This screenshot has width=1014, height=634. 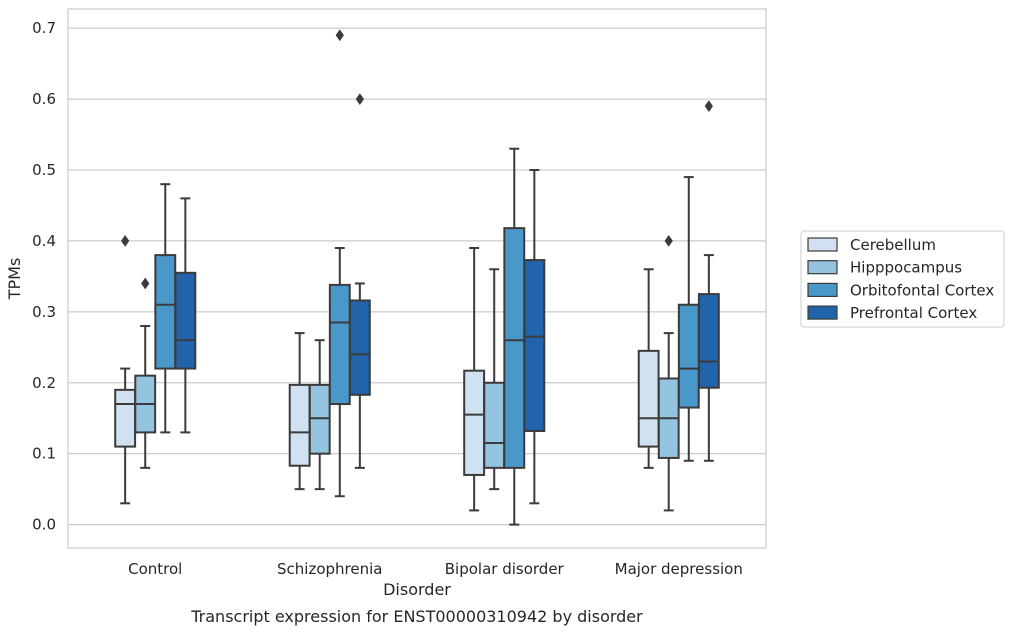 I want to click on x-tick-label: Bipolar disorder, so click(x=505, y=569).